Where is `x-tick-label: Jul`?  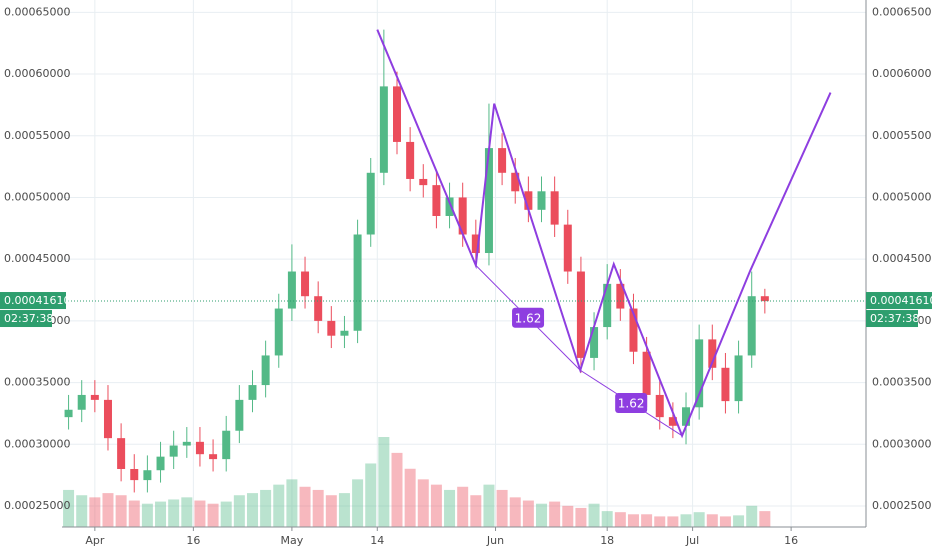
x-tick-label: Jul is located at coordinates (692, 540).